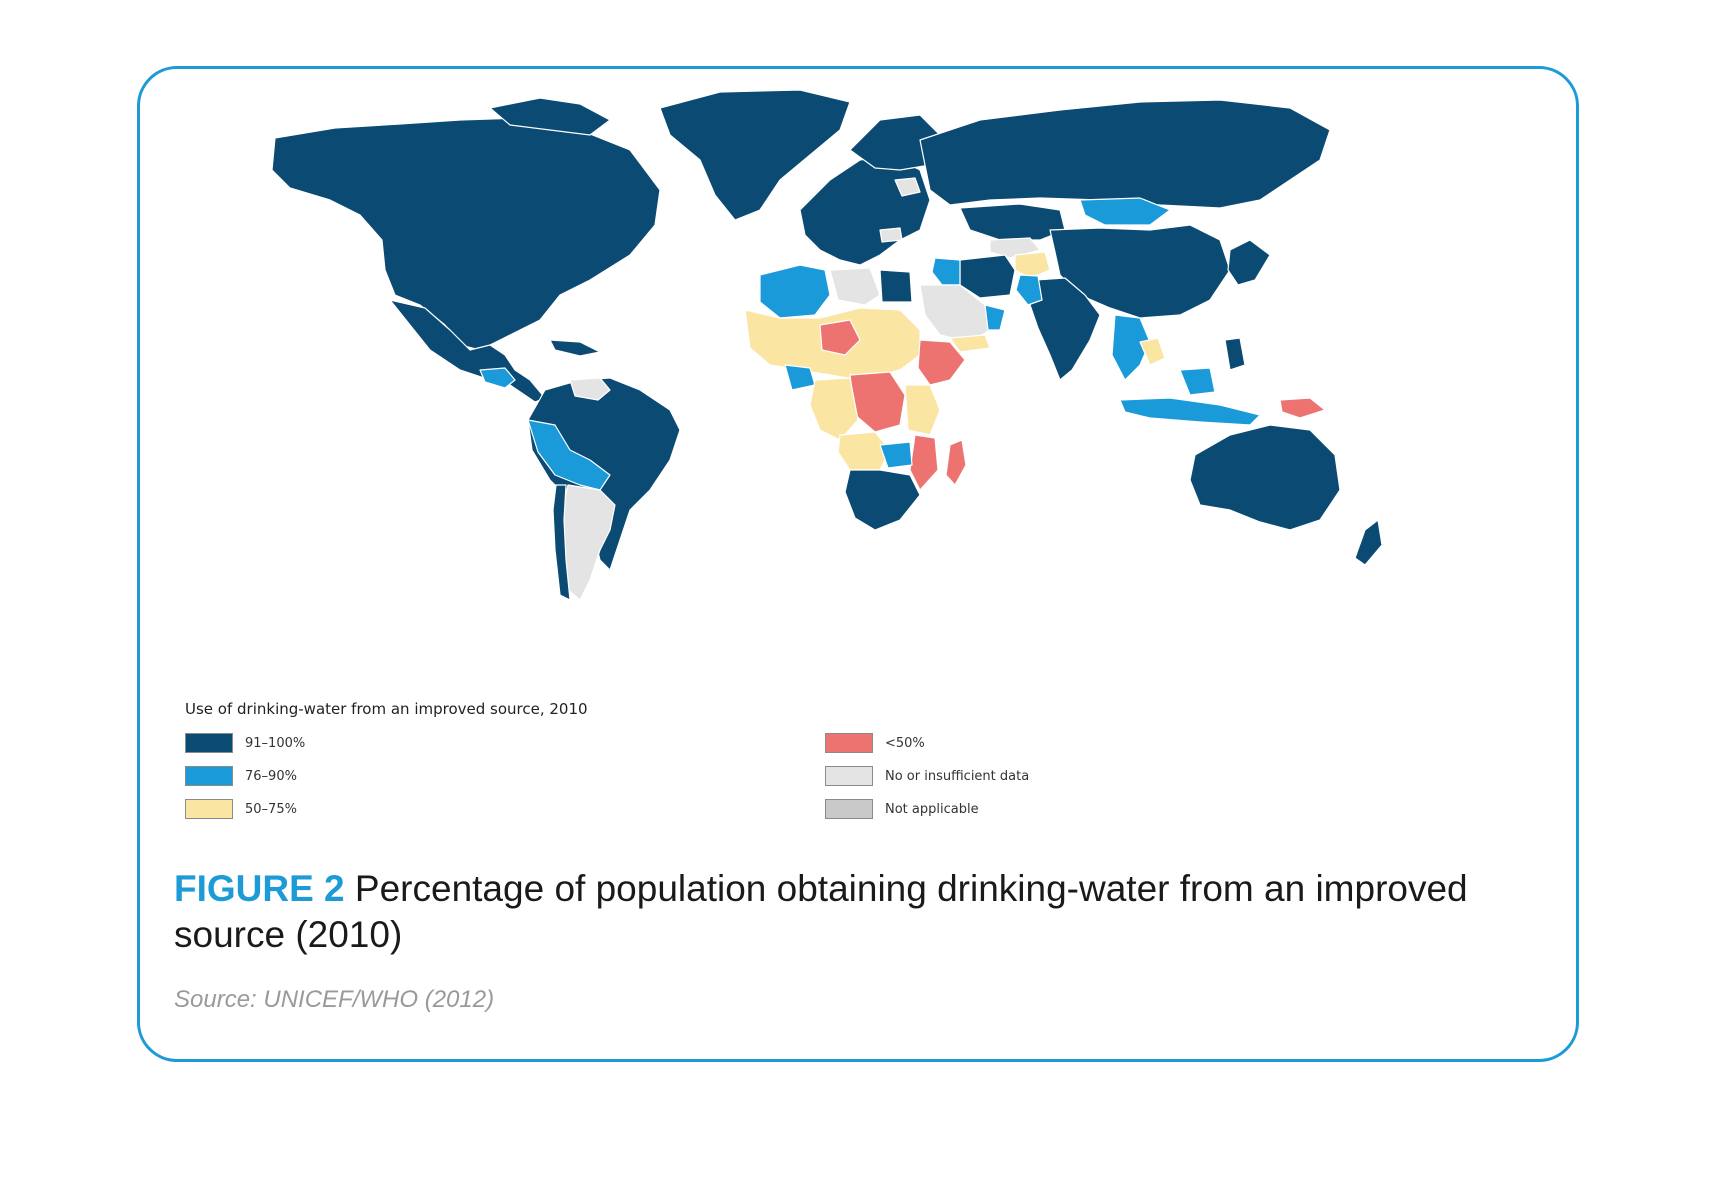  What do you see at coordinates (1125, 211) in the screenshot?
I see `region-mongolia-mid` at bounding box center [1125, 211].